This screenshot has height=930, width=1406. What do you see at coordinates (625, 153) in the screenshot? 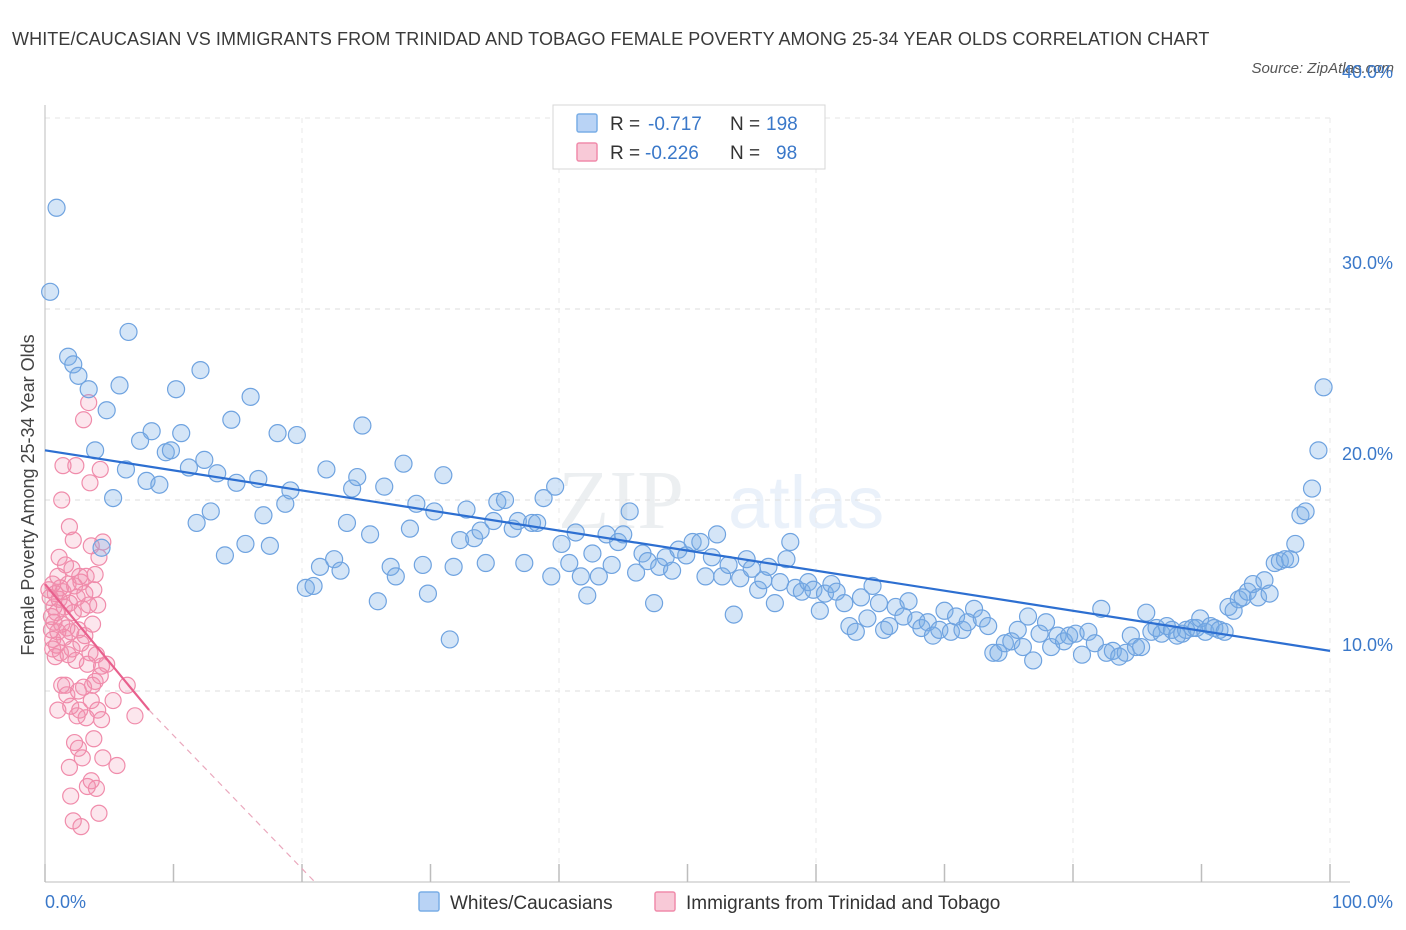
I see `legend-r-label-pink: R =` at bounding box center [625, 153].